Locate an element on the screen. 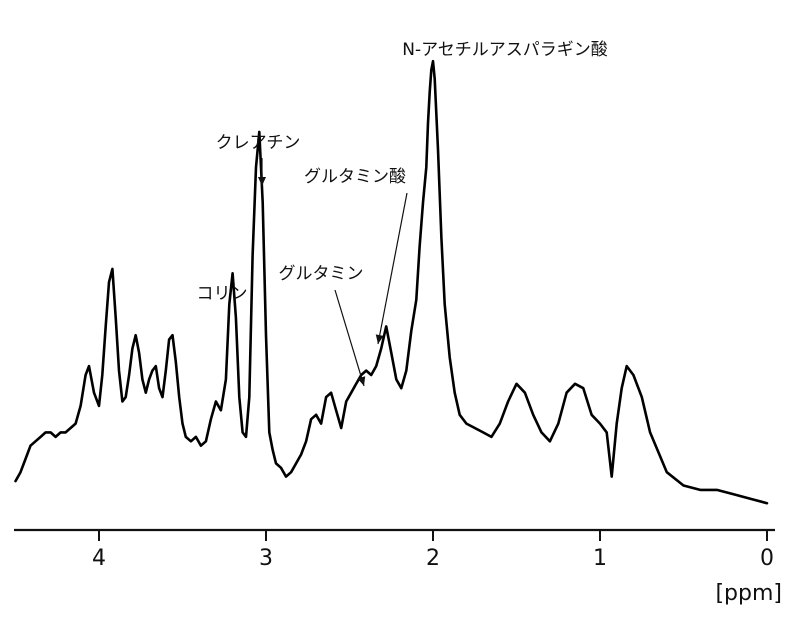 Image resolution: width=800 pixels, height=621 pixels. x-tick-label: 4 is located at coordinates (99, 558).